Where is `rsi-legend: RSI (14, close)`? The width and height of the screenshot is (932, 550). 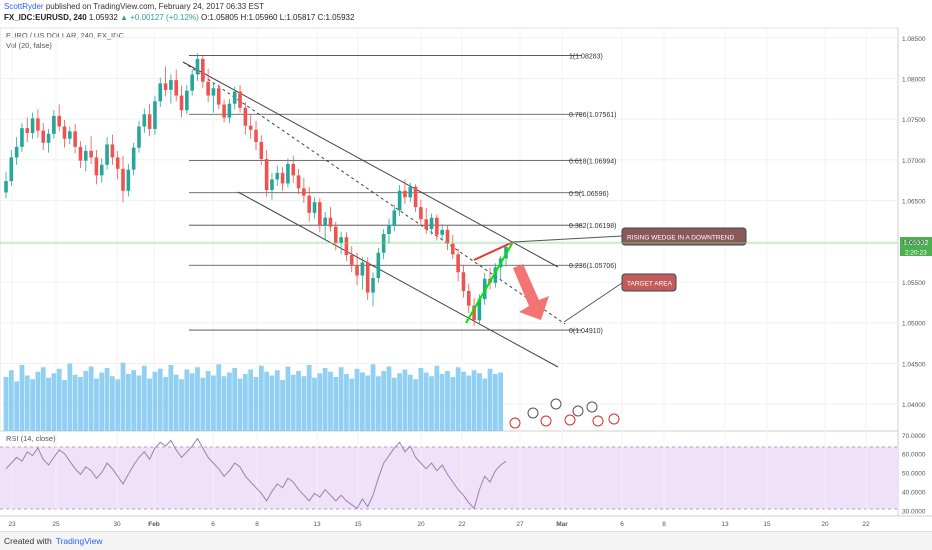
rsi-legend: RSI (14, close) is located at coordinates (31, 438).